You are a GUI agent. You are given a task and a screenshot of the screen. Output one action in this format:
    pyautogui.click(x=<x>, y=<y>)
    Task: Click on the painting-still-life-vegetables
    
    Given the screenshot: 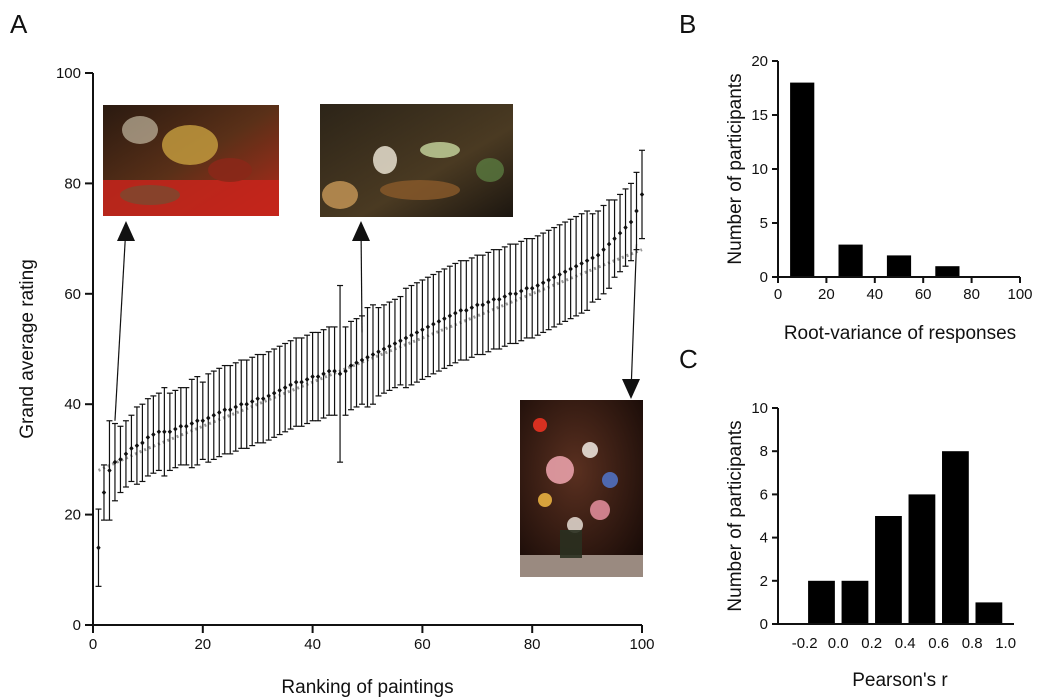 What is the action you would take?
    pyautogui.click(x=416, y=160)
    